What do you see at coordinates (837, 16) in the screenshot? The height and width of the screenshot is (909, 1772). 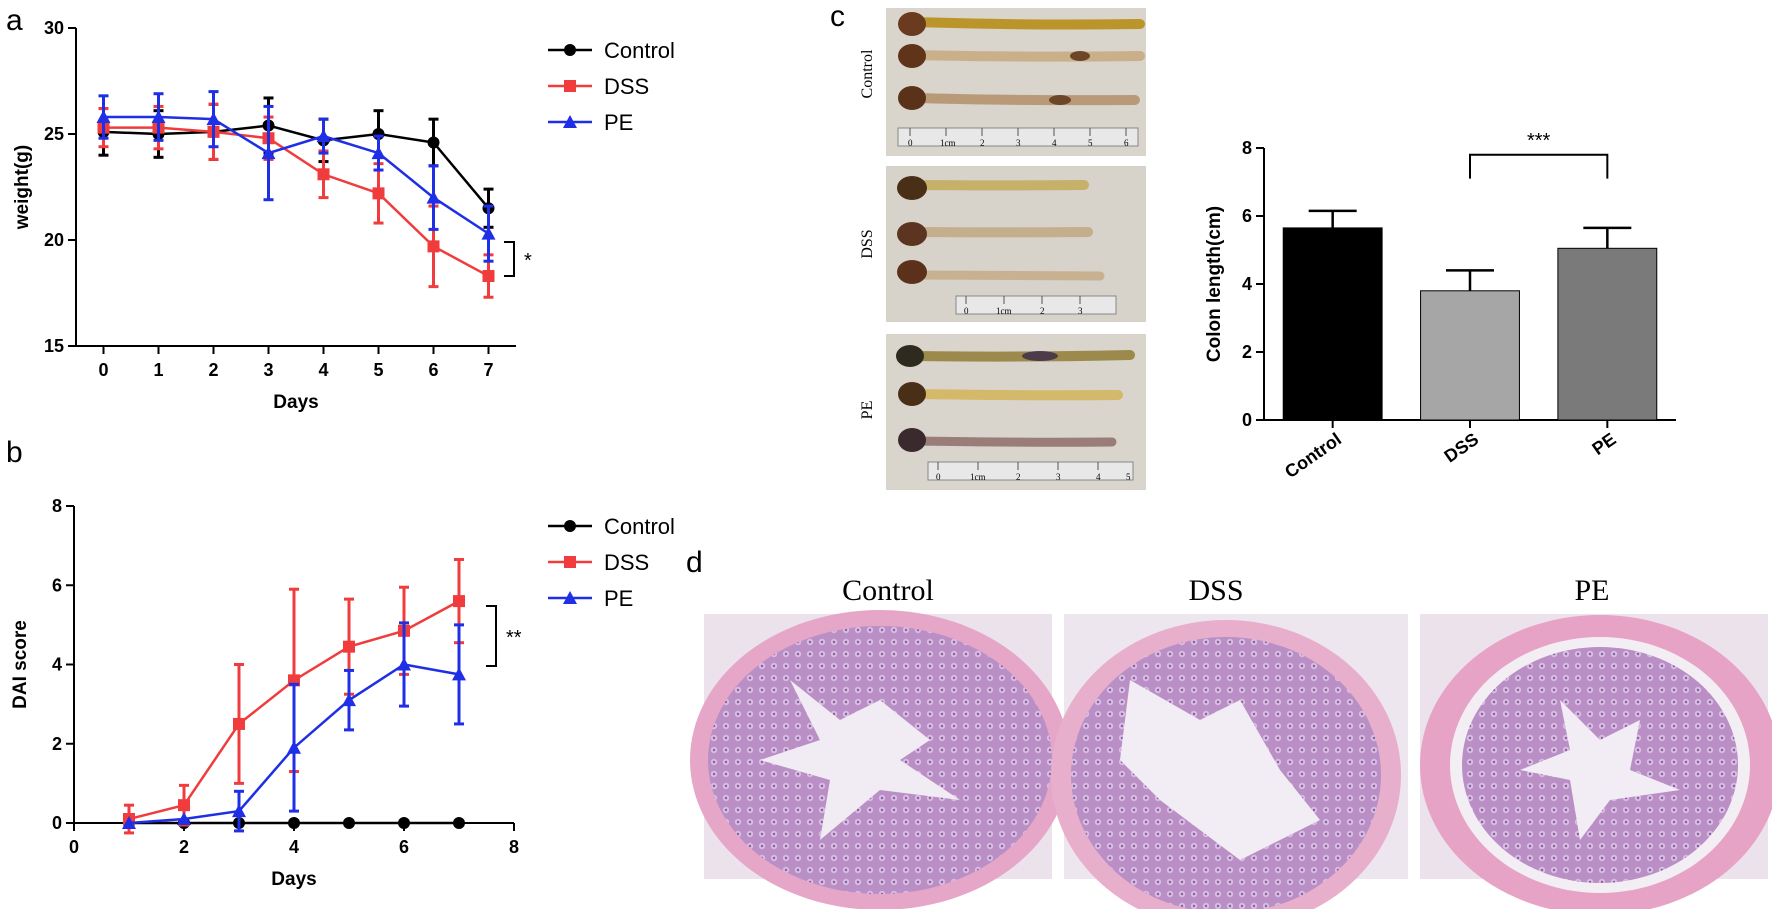 I see `panel-label-c: c` at bounding box center [837, 16].